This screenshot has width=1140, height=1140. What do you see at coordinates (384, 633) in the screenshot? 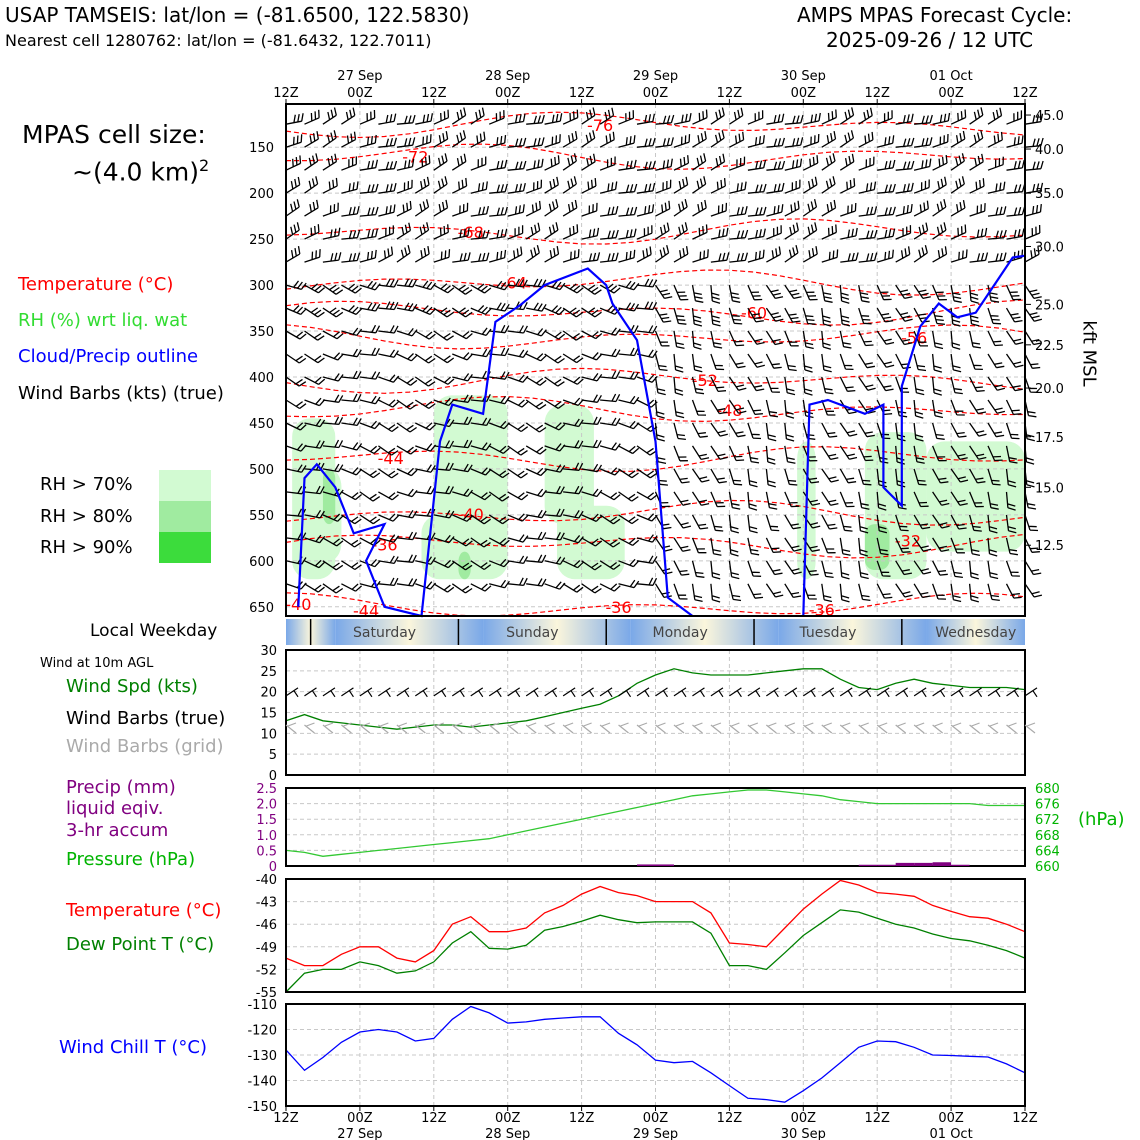
I see `weekday-label: Saturday` at bounding box center [384, 633].